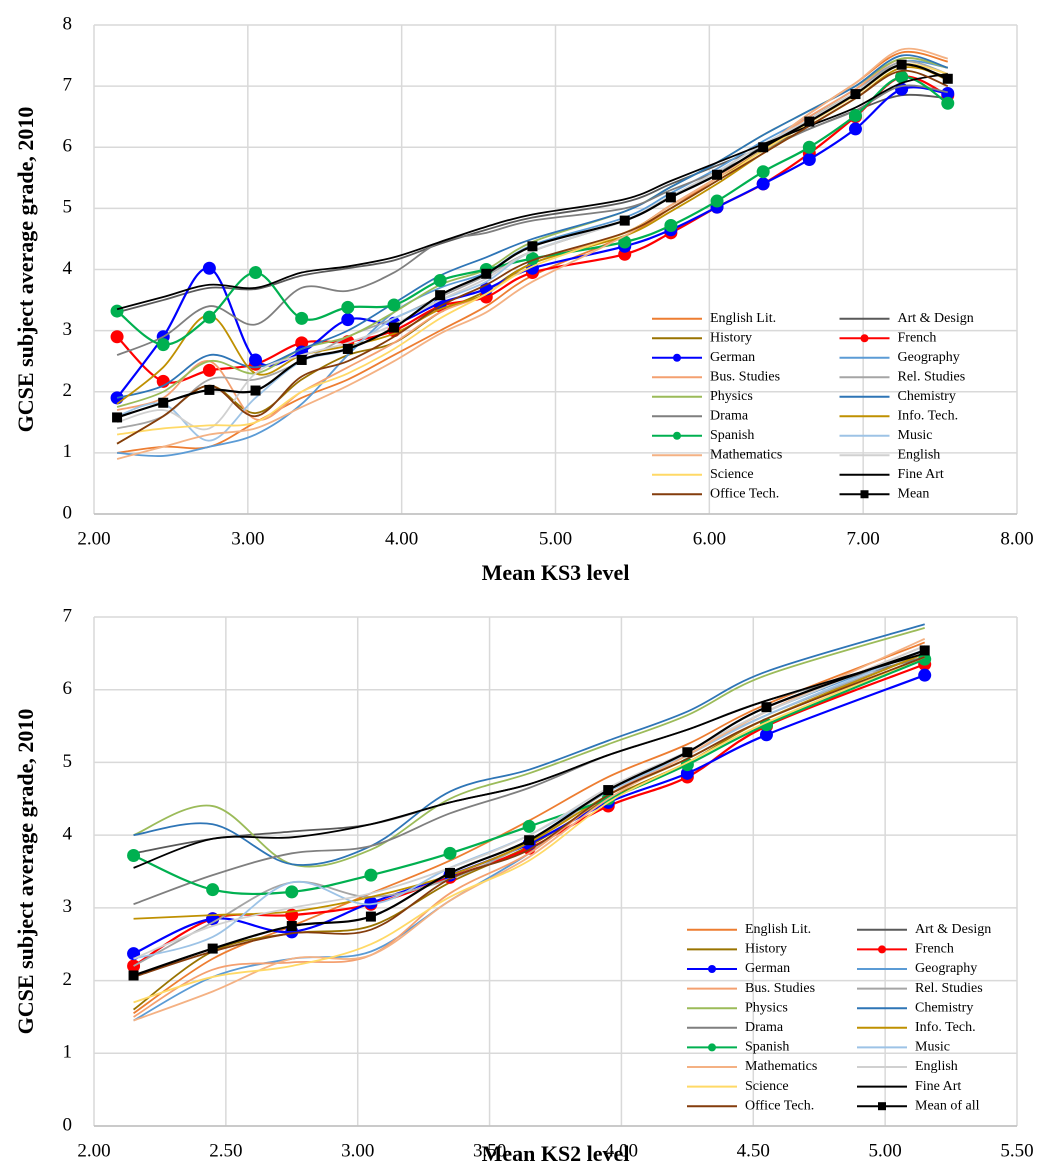  I want to click on x-tick-label: 2.00, so click(93, 538).